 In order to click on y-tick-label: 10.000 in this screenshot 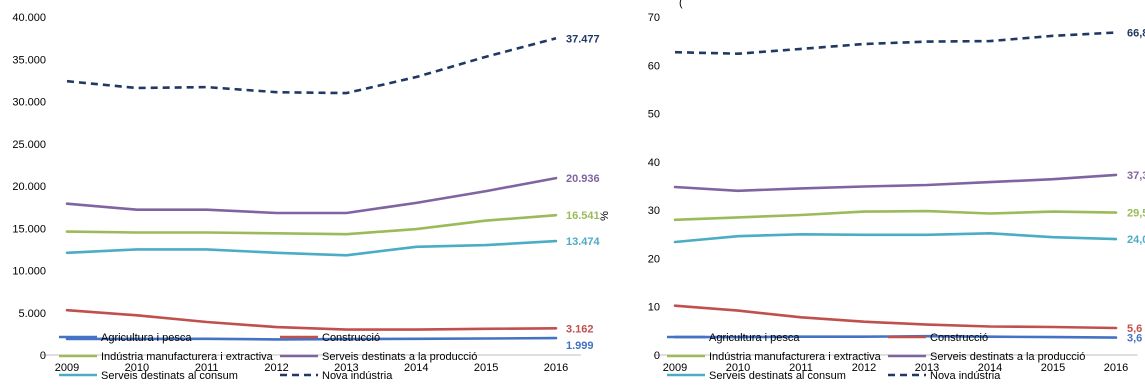, I will do `click(29, 272)`.